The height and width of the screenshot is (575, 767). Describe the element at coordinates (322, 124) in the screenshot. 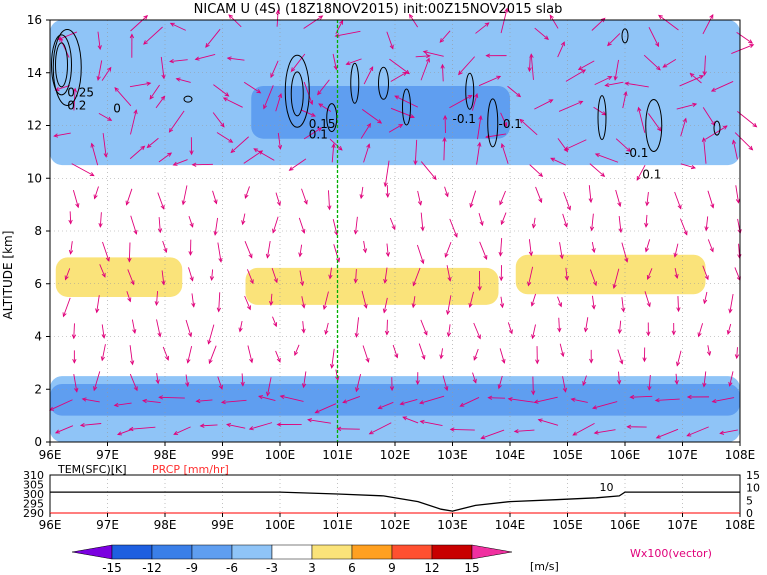

I see `contour-label-3: 0.15` at that location.